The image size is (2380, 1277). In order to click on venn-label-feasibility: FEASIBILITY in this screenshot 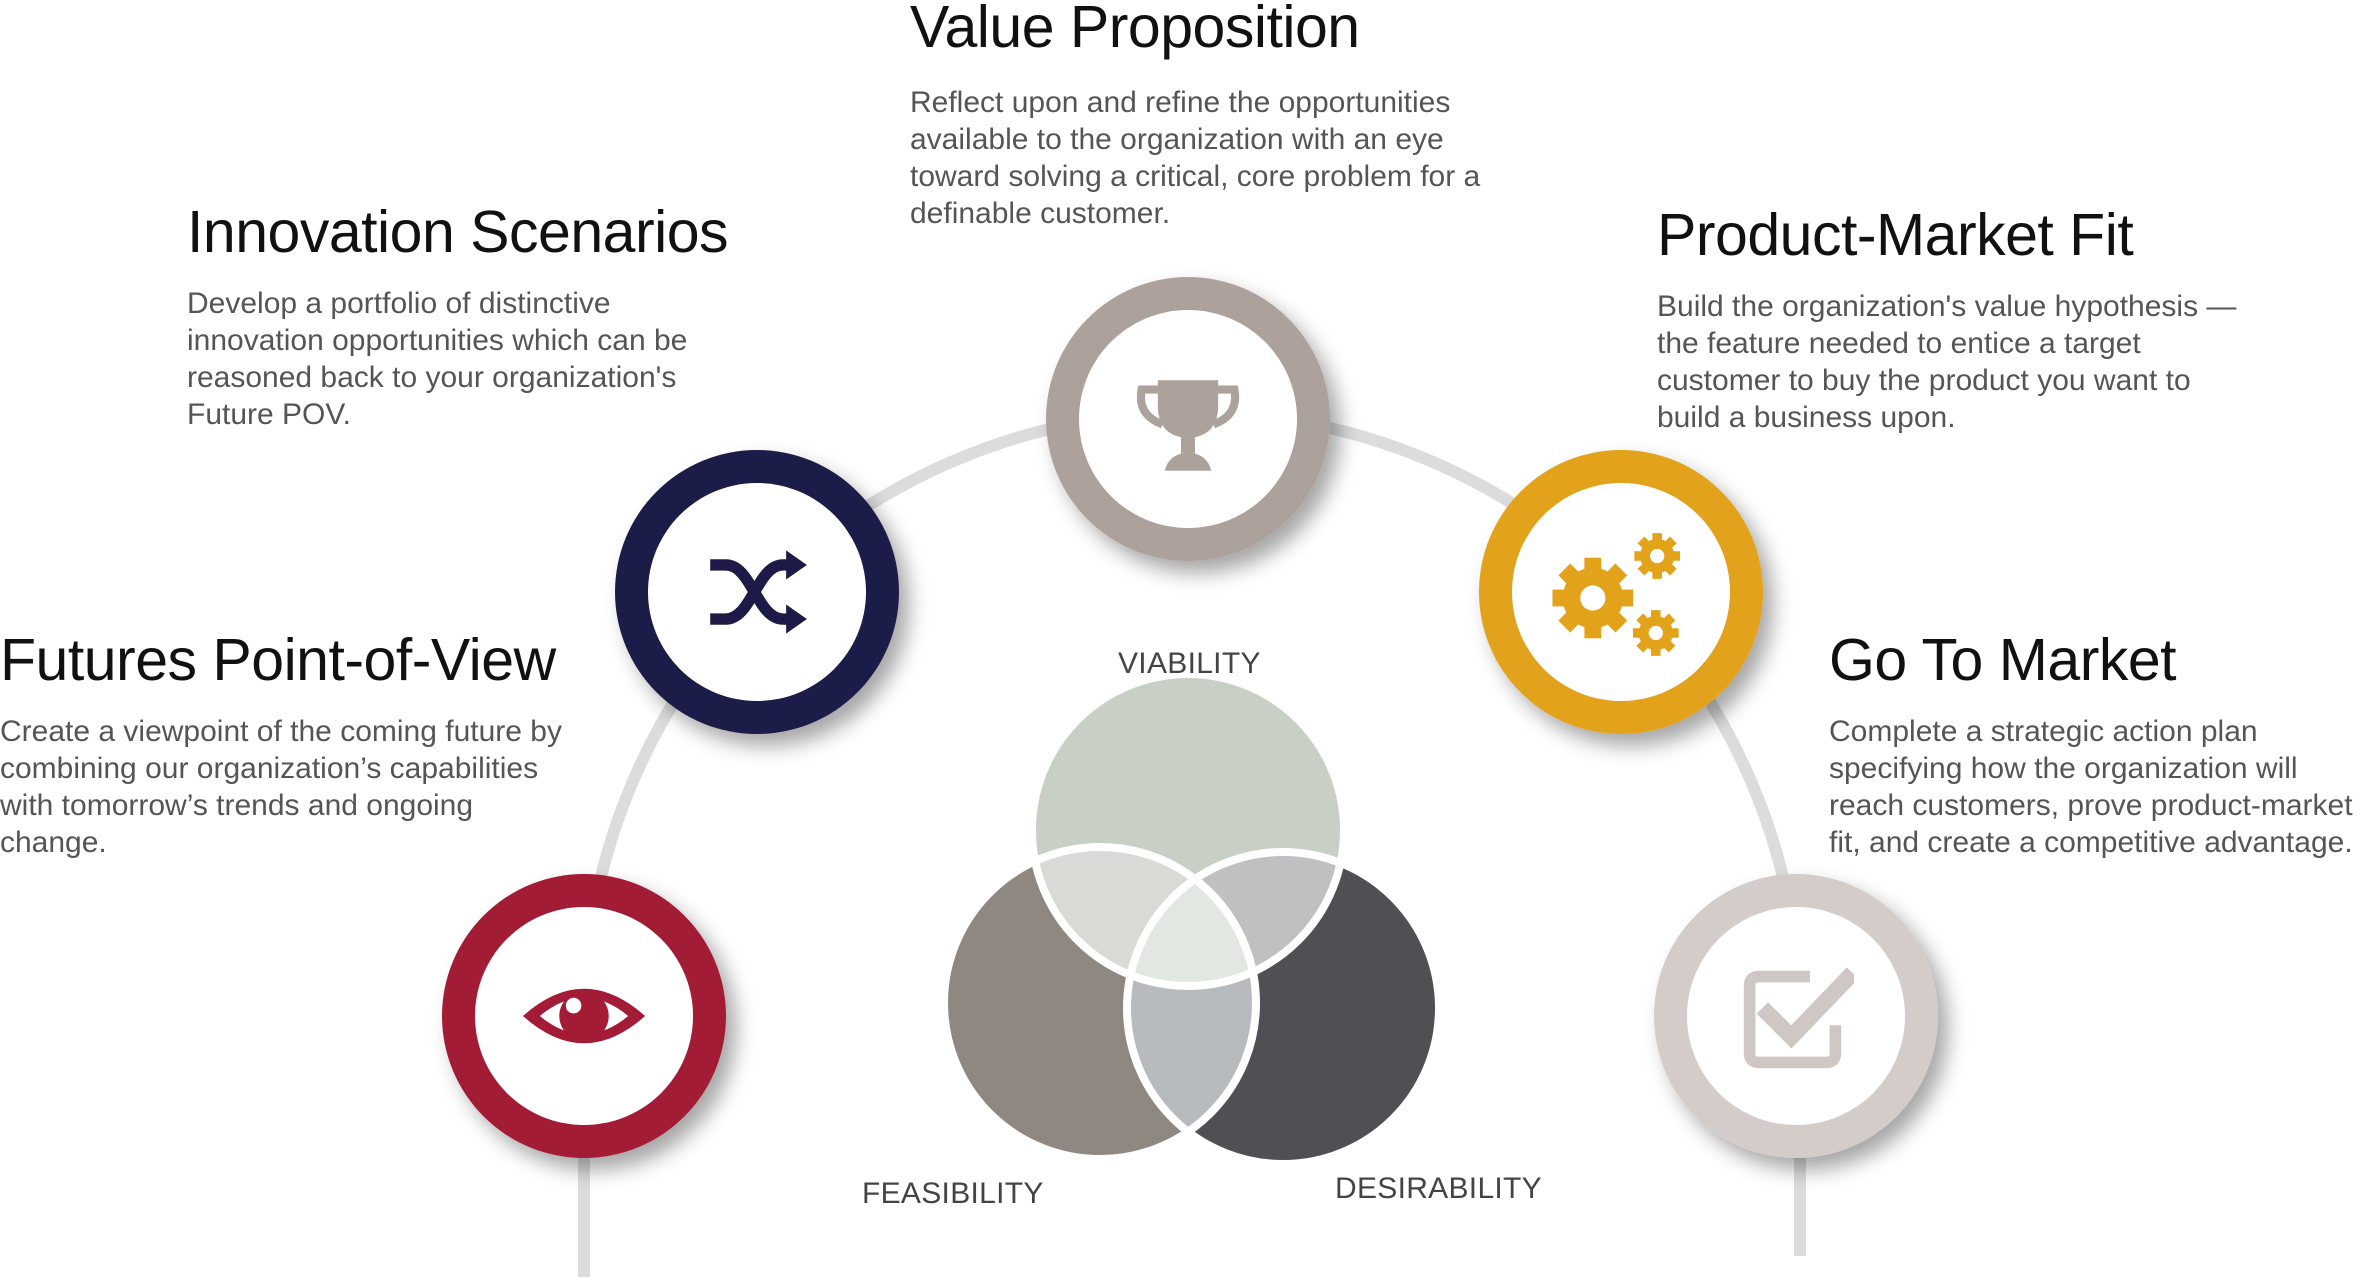, I will do `click(953, 1193)`.